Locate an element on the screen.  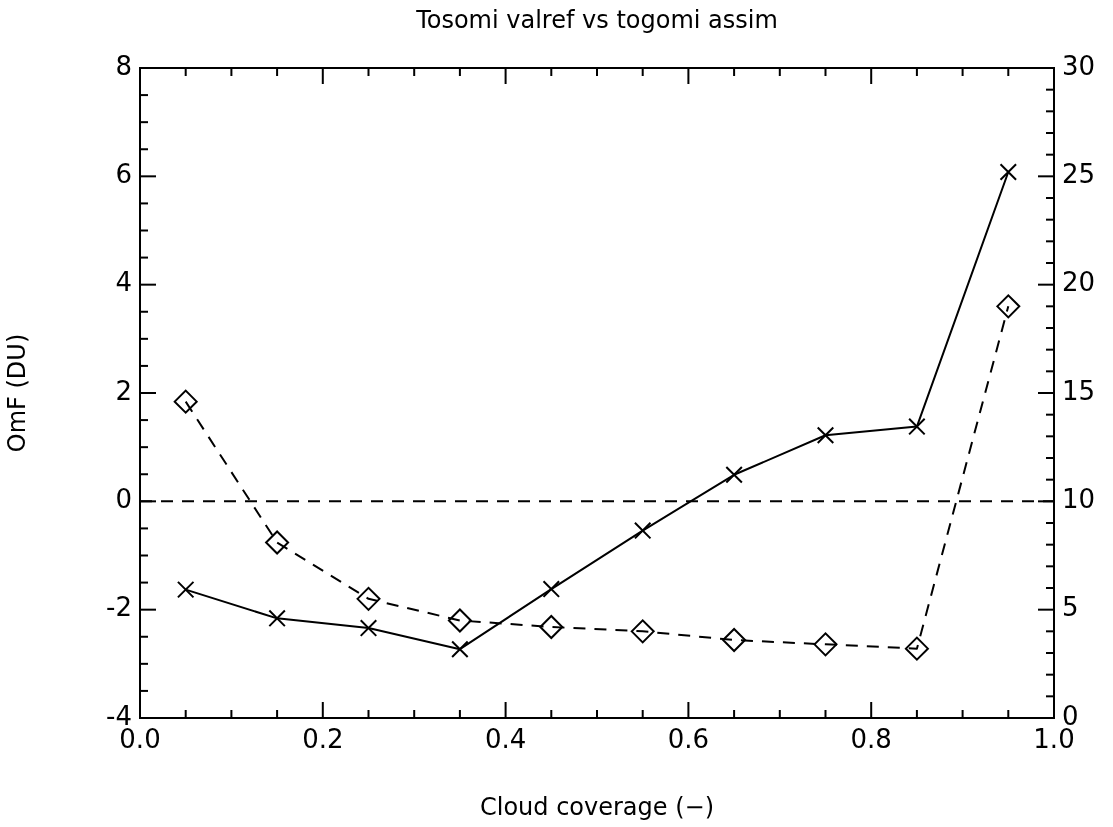
y2-tick-label: 15 is located at coordinates (1079, 390).